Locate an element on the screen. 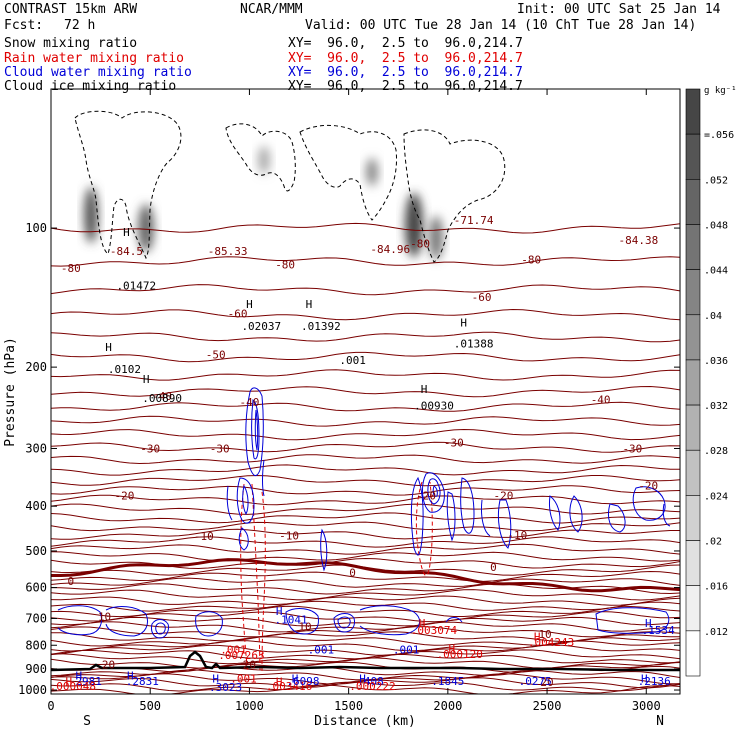 This screenshot has width=740, height=740. isotherm-label: 10 is located at coordinates (544, 634).